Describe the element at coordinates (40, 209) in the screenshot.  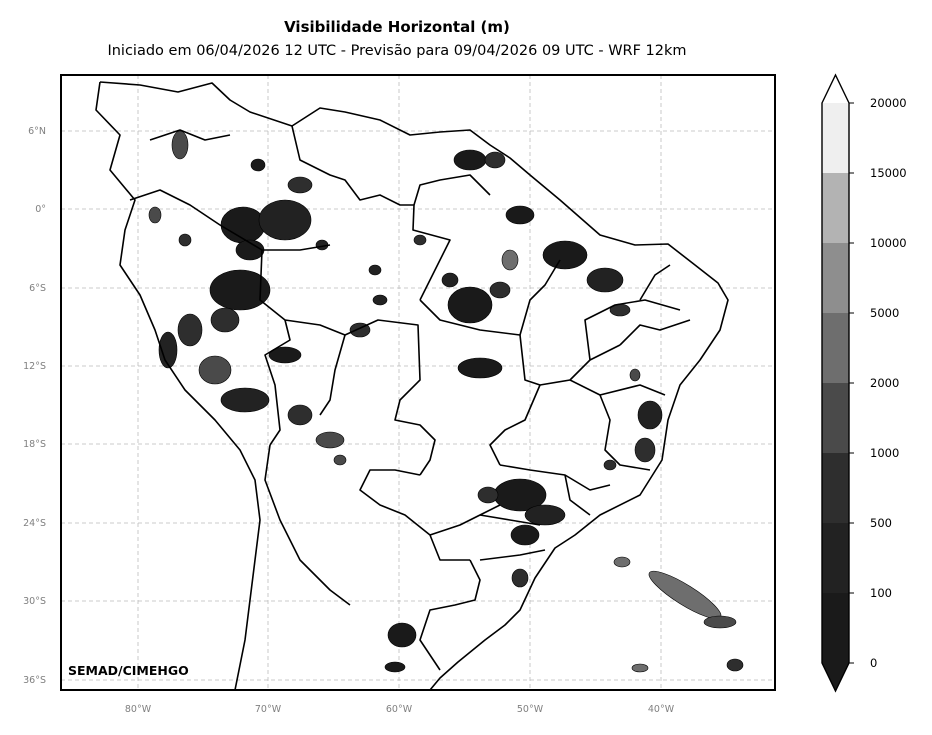
I see `lat-tick-label: 0°` at that location.